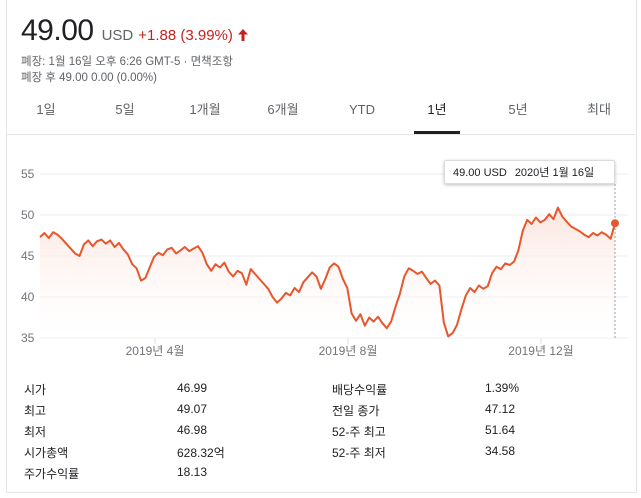 The width and height of the screenshot is (641, 498). Describe the element at coordinates (52, 474) in the screenshot. I see `stat-label: 주가수익률` at that location.